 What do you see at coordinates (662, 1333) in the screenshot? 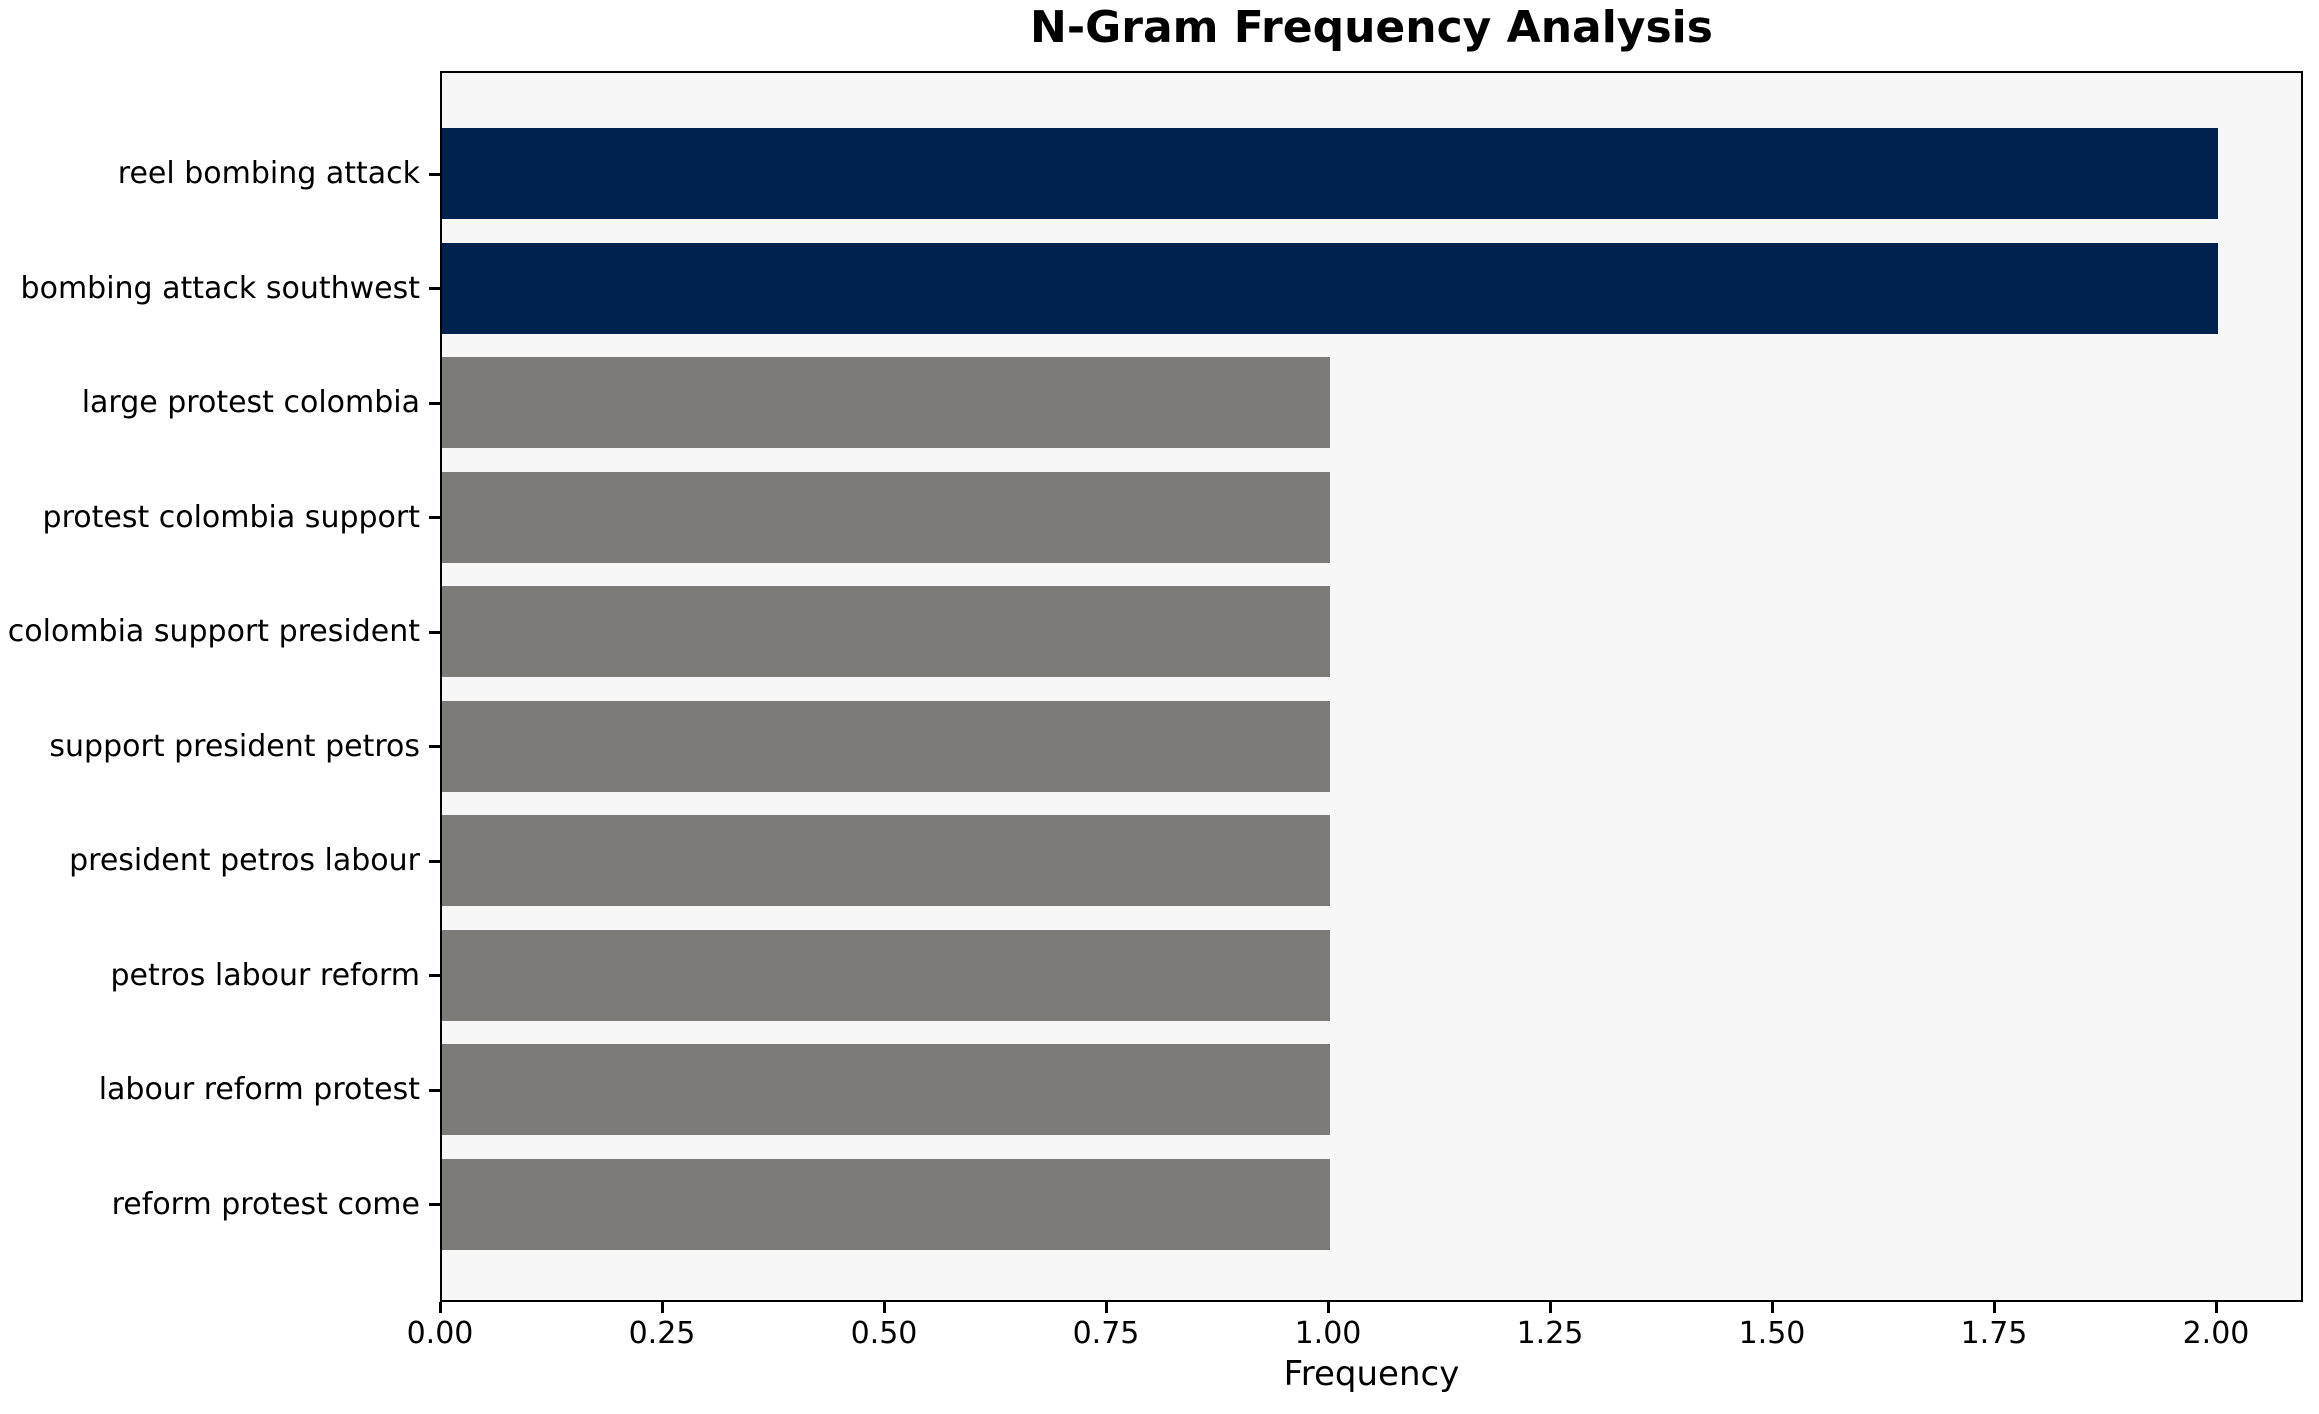
I see `x-tick-label: 0.25` at bounding box center [662, 1333].